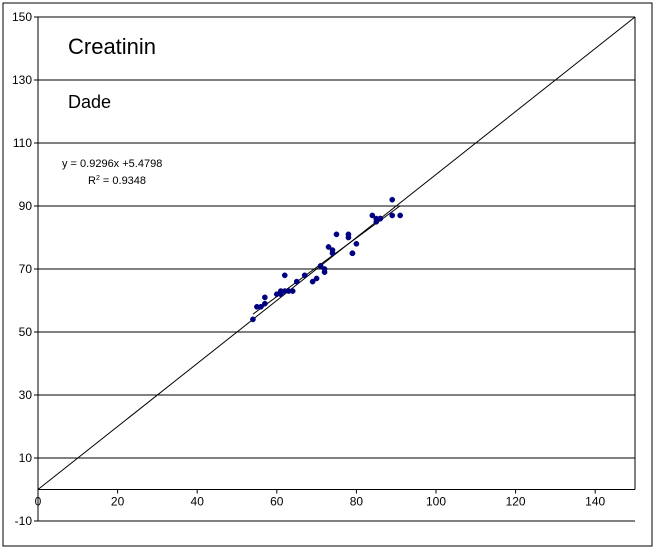 The height and width of the screenshot is (551, 655). I want to click on r-squared-label: R2 = 0.9348, so click(117, 181).